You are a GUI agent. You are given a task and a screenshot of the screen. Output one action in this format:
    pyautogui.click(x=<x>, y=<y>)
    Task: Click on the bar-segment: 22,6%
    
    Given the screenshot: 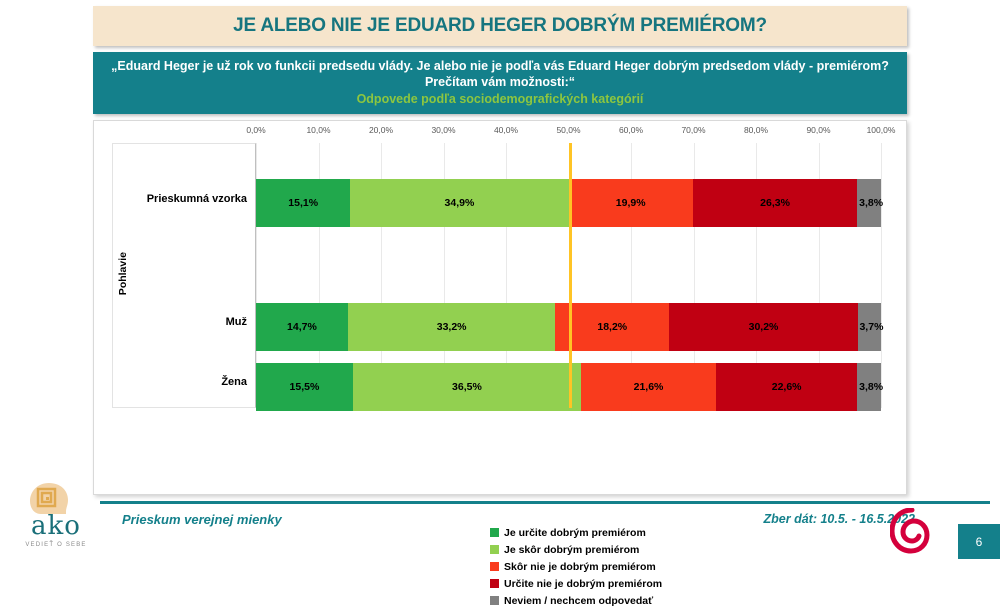 What is the action you would take?
    pyautogui.click(x=787, y=387)
    